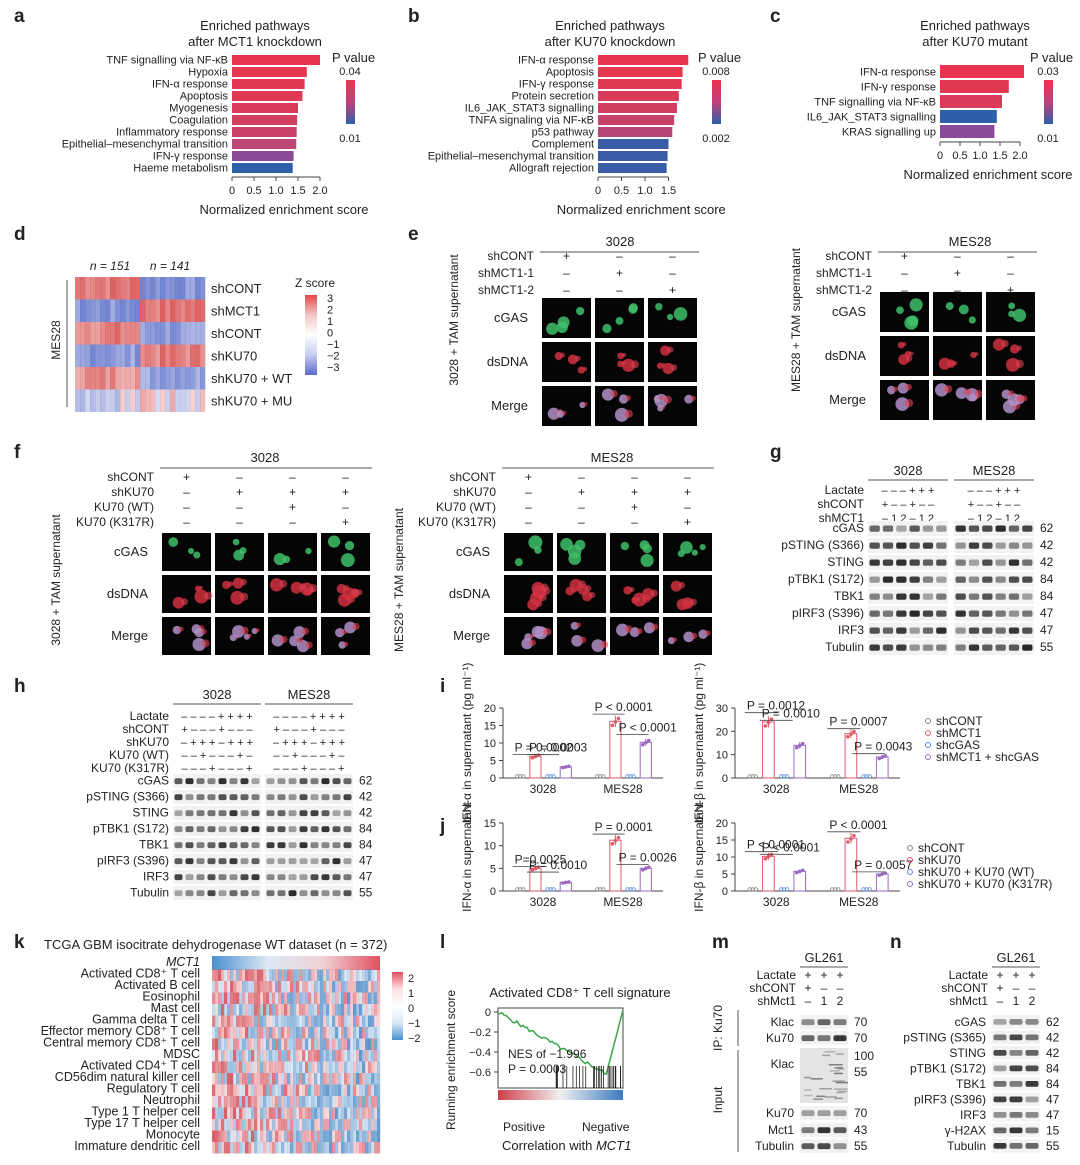  Describe the element at coordinates (648, 728) in the screenshot. I see `p-value-annotation: P < 0.0001` at that location.